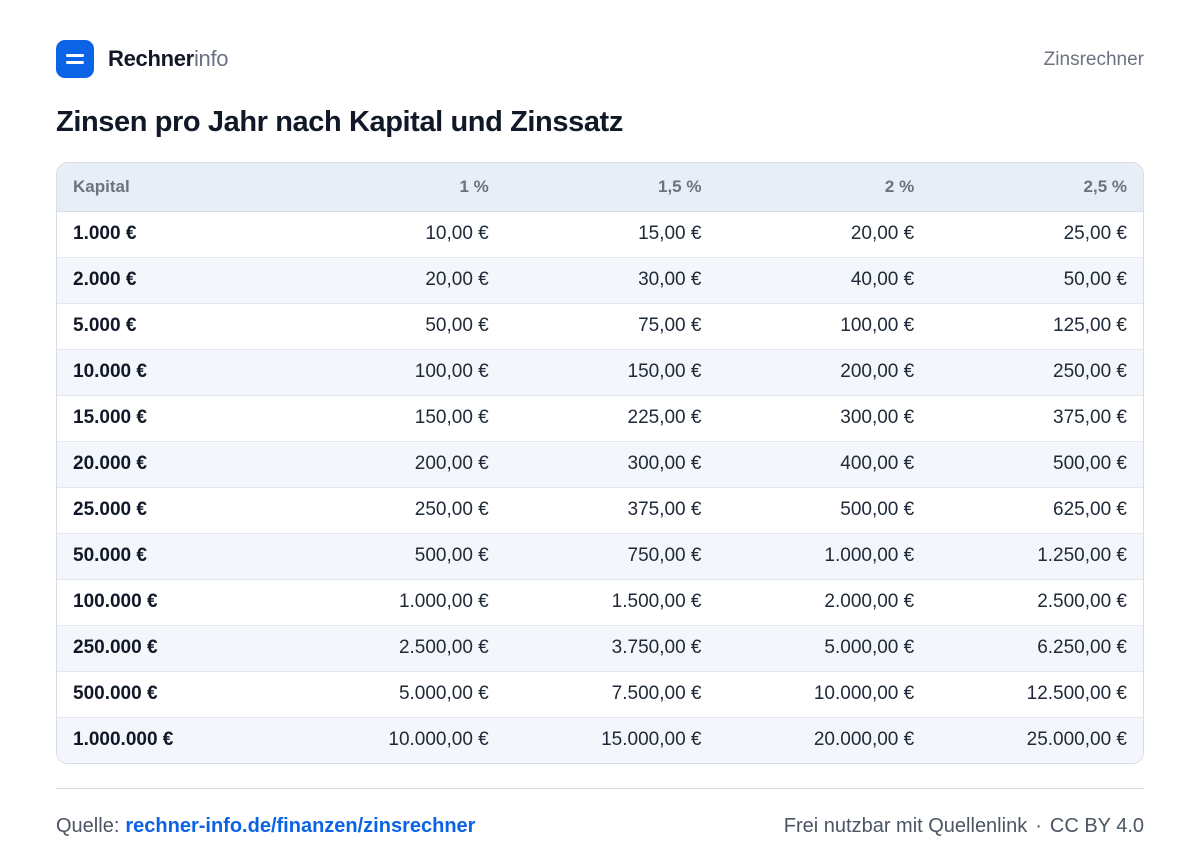 The image size is (1200, 868). Describe the element at coordinates (905, 826) in the screenshot. I see `usage-note: Frei nutzbar mit Quellenlink` at that location.